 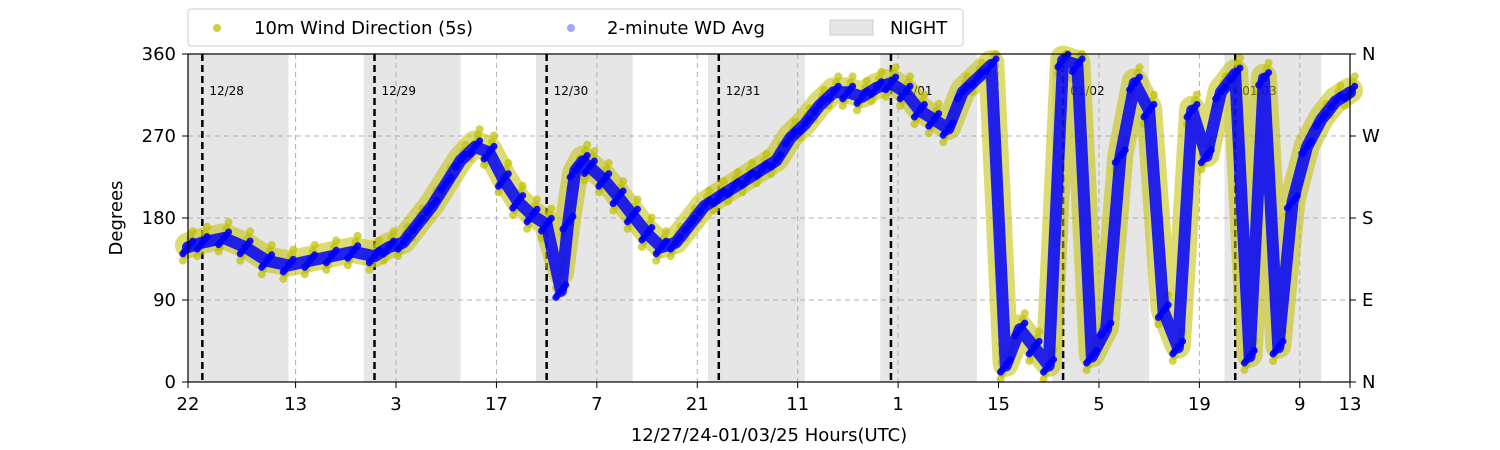 What do you see at coordinates (1199, 404) in the screenshot?
I see `x-tick-label: 19` at bounding box center [1199, 404].